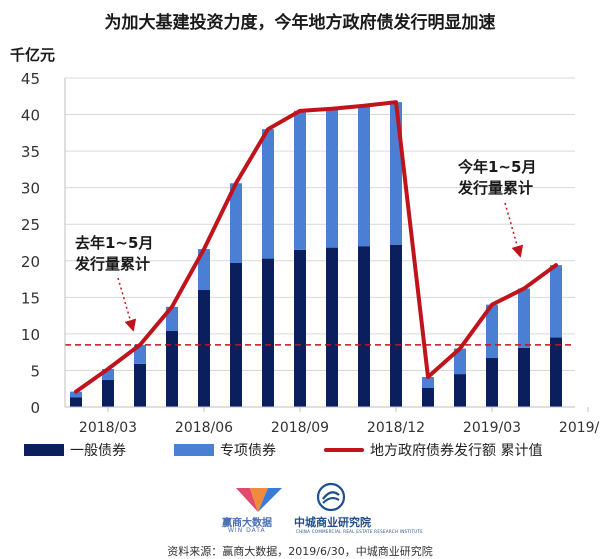  I want to click on annotation-last-year-text: 去年1~5月, so click(114, 243).